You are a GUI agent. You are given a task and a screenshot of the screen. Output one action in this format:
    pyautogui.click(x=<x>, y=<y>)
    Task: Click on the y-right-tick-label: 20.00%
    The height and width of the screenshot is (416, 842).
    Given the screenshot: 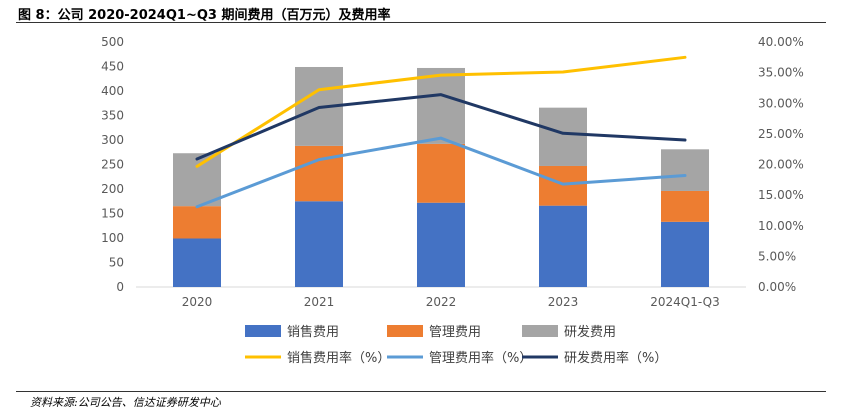 What is the action you would take?
    pyautogui.click(x=781, y=165)
    